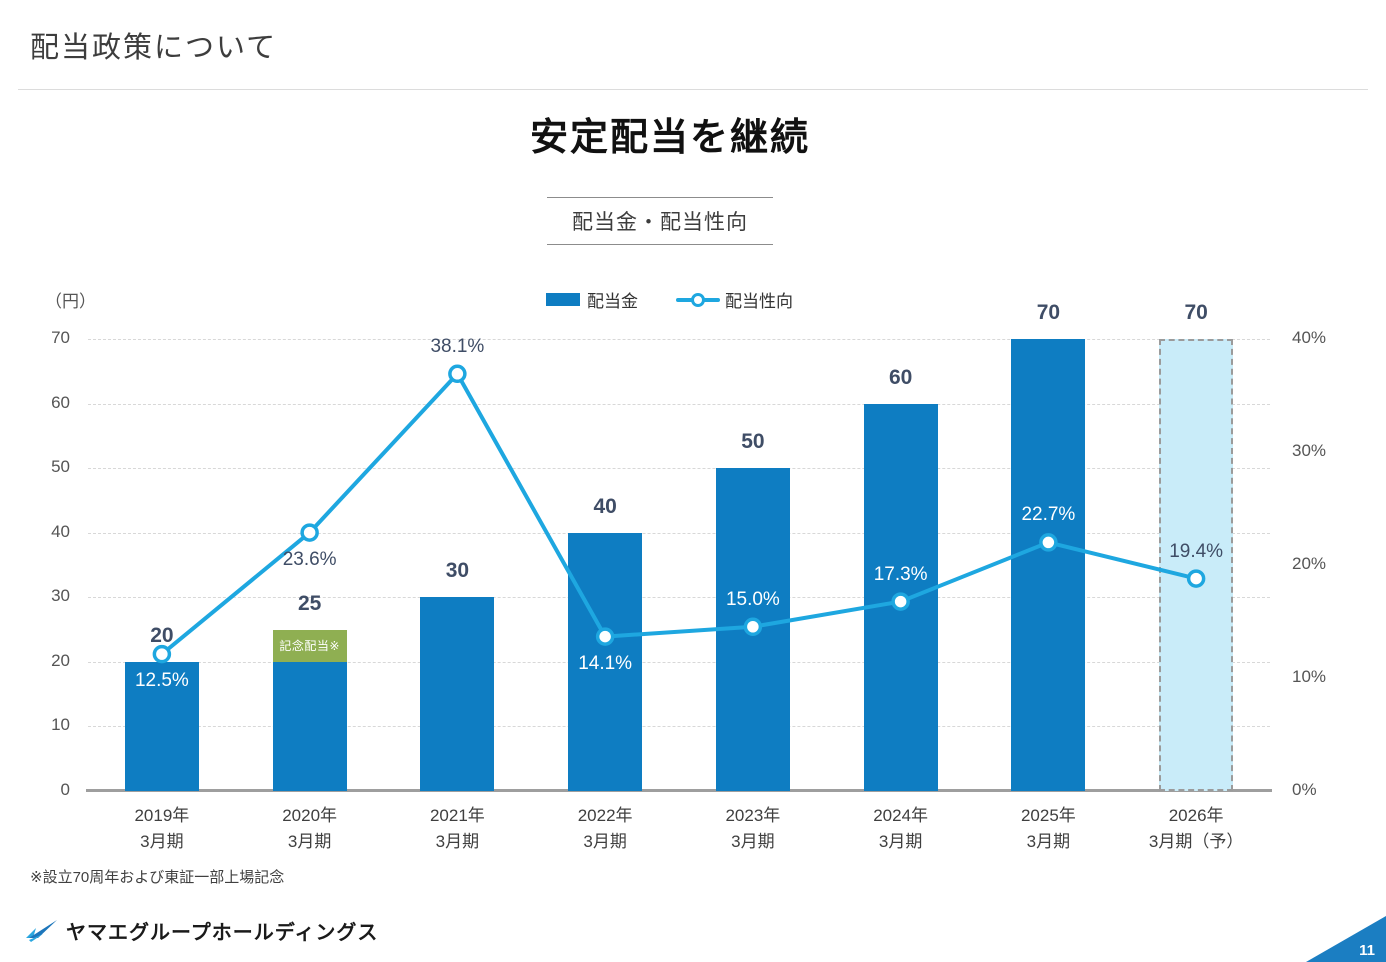 The image size is (1386, 962). Describe the element at coordinates (60, 725) in the screenshot. I see `left-axis-tick-10: 10` at that location.